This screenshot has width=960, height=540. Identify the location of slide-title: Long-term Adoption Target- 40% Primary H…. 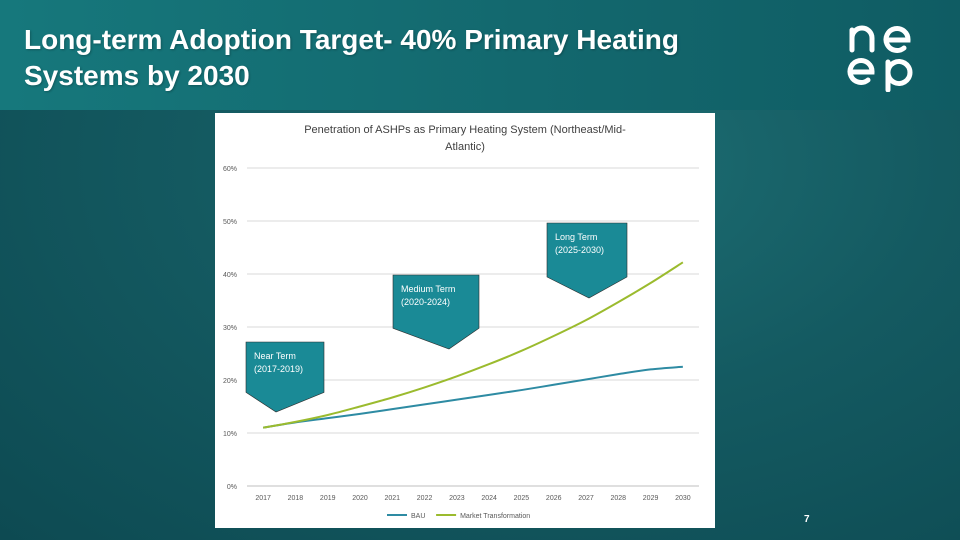
(384, 58).